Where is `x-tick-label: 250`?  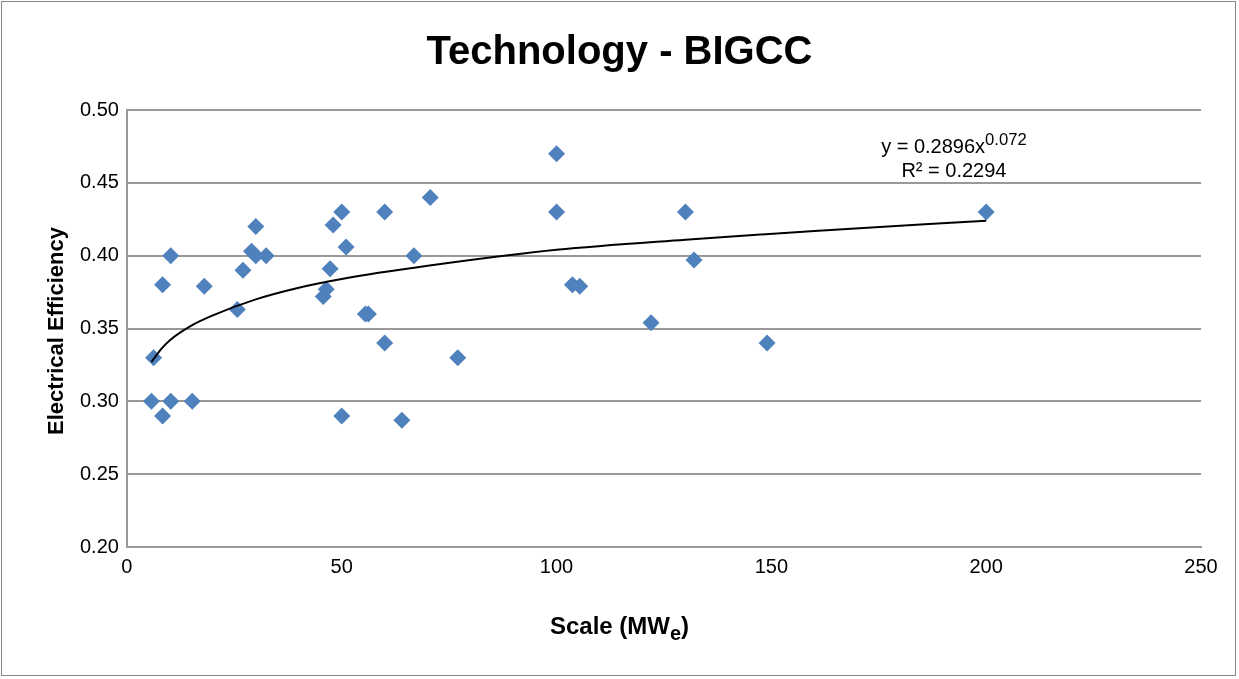
x-tick-label: 250 is located at coordinates (1201, 565).